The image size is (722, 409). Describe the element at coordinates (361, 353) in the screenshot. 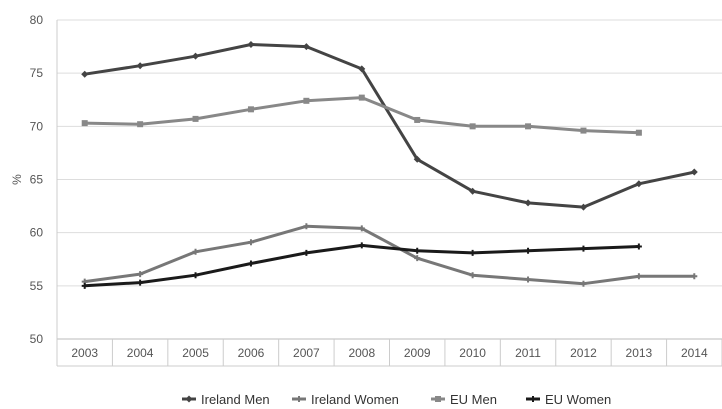

I see `x-tick-label: 2008` at that location.